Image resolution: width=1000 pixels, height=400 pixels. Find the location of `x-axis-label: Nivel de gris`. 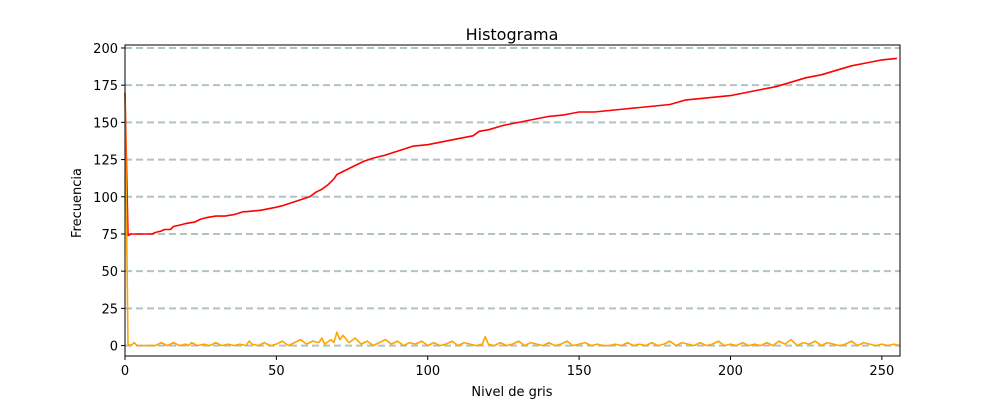

x-axis-label: Nivel de gris is located at coordinates (511, 392).